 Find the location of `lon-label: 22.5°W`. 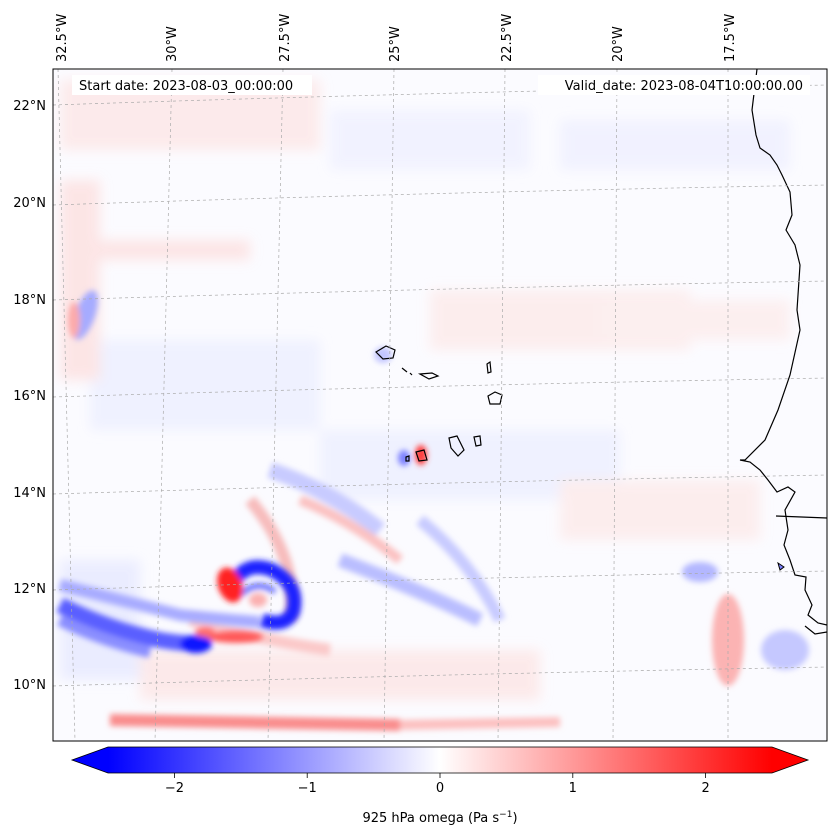

lon-label: 22.5°W is located at coordinates (507, 38).